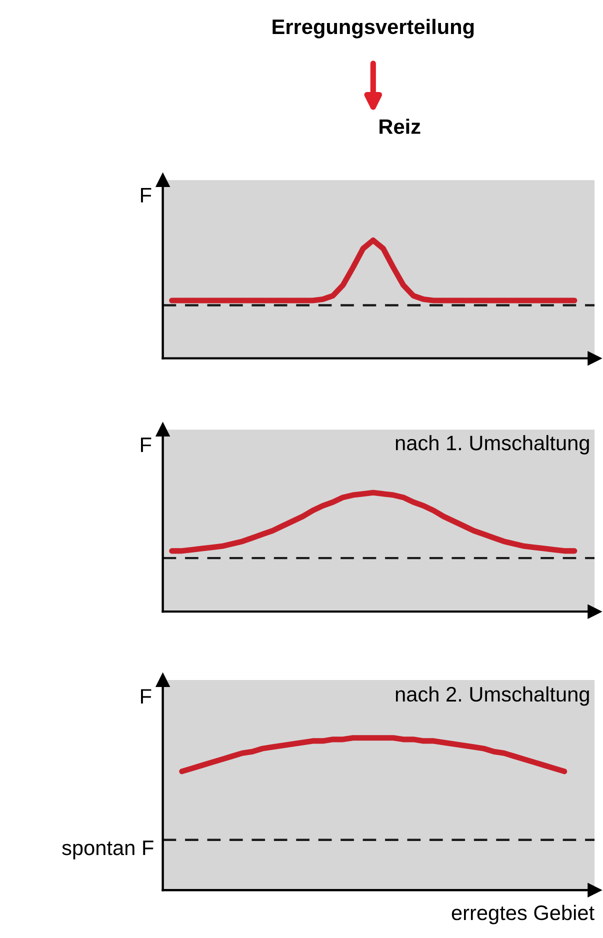 The height and width of the screenshot is (938, 603). Describe the element at coordinates (400, 126) in the screenshot. I see `text: Reiz` at that location.